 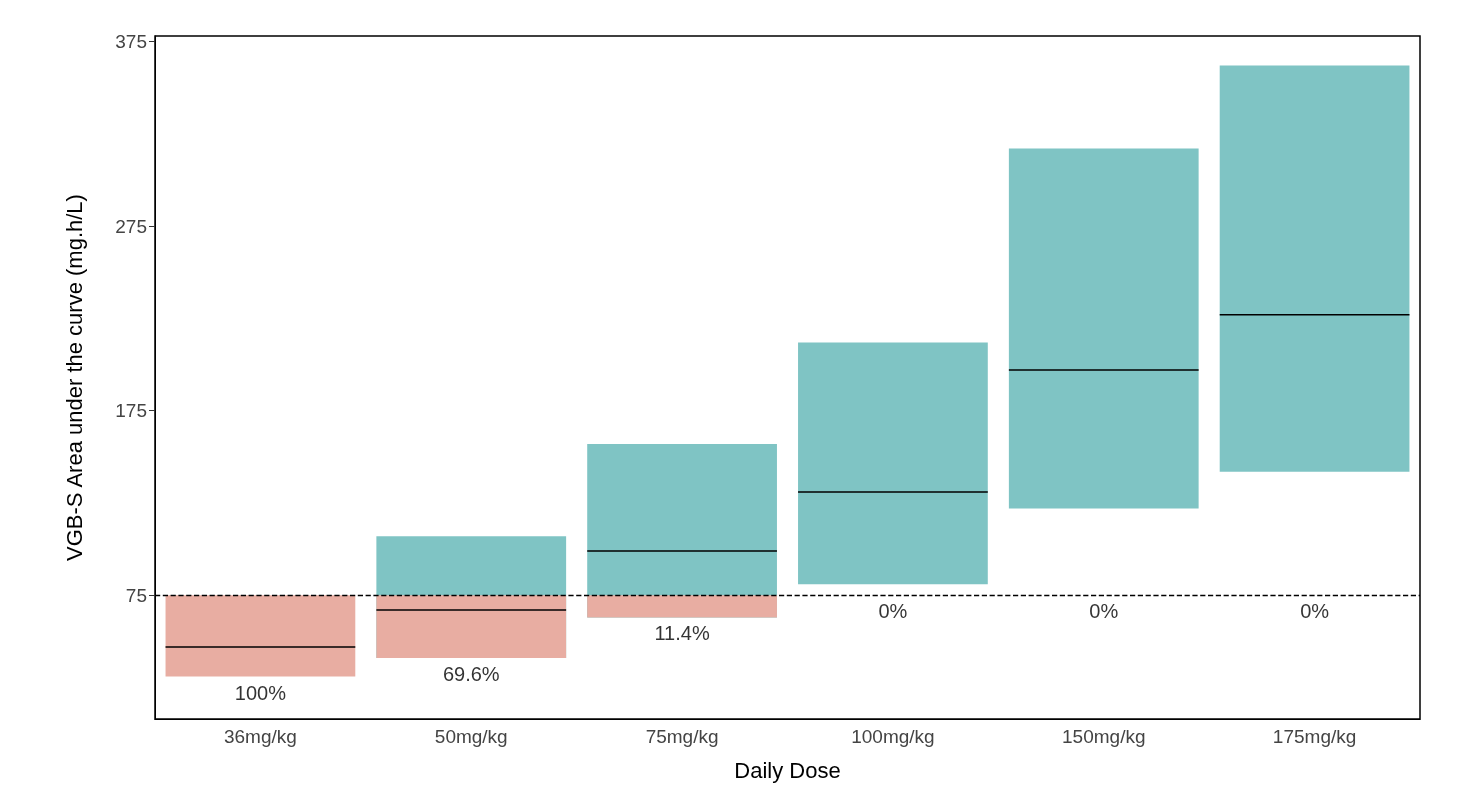 I want to click on x-tick-label: 50mg/kg, so click(x=471, y=736).